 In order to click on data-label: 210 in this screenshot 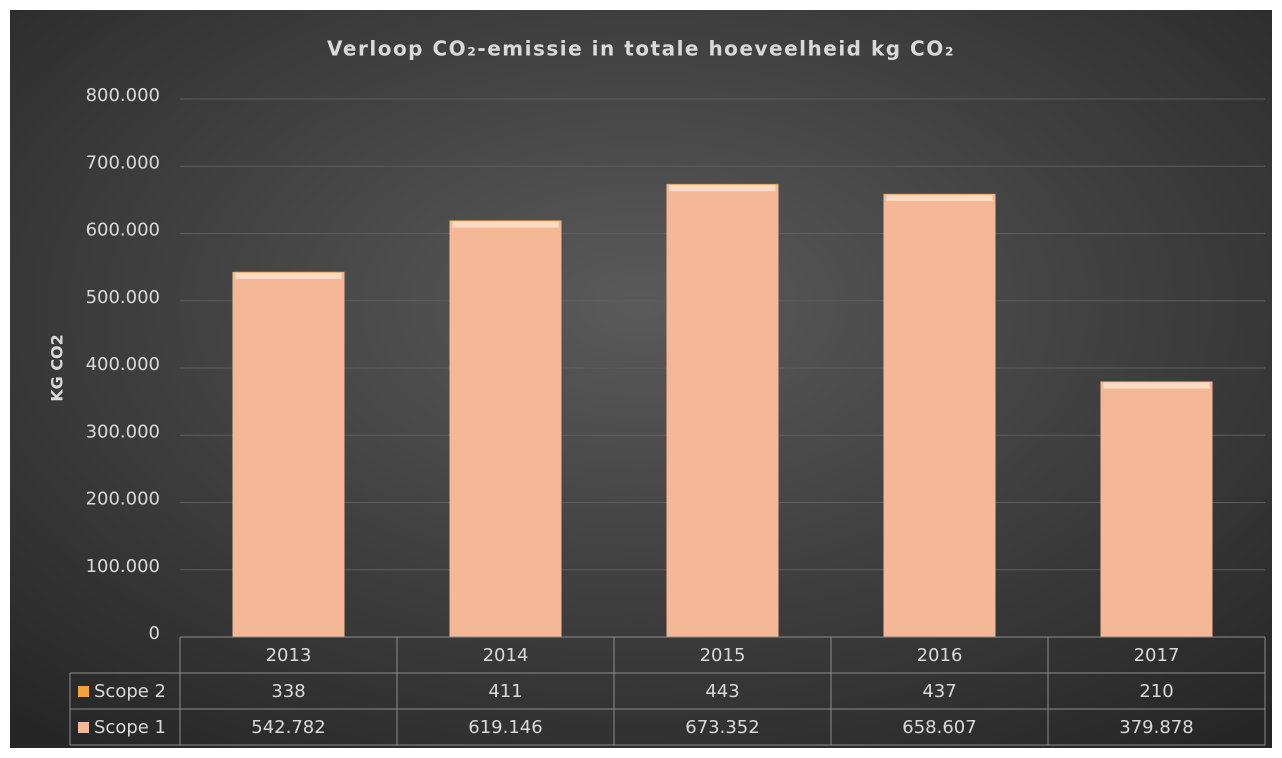, I will do `click(1156, 691)`.